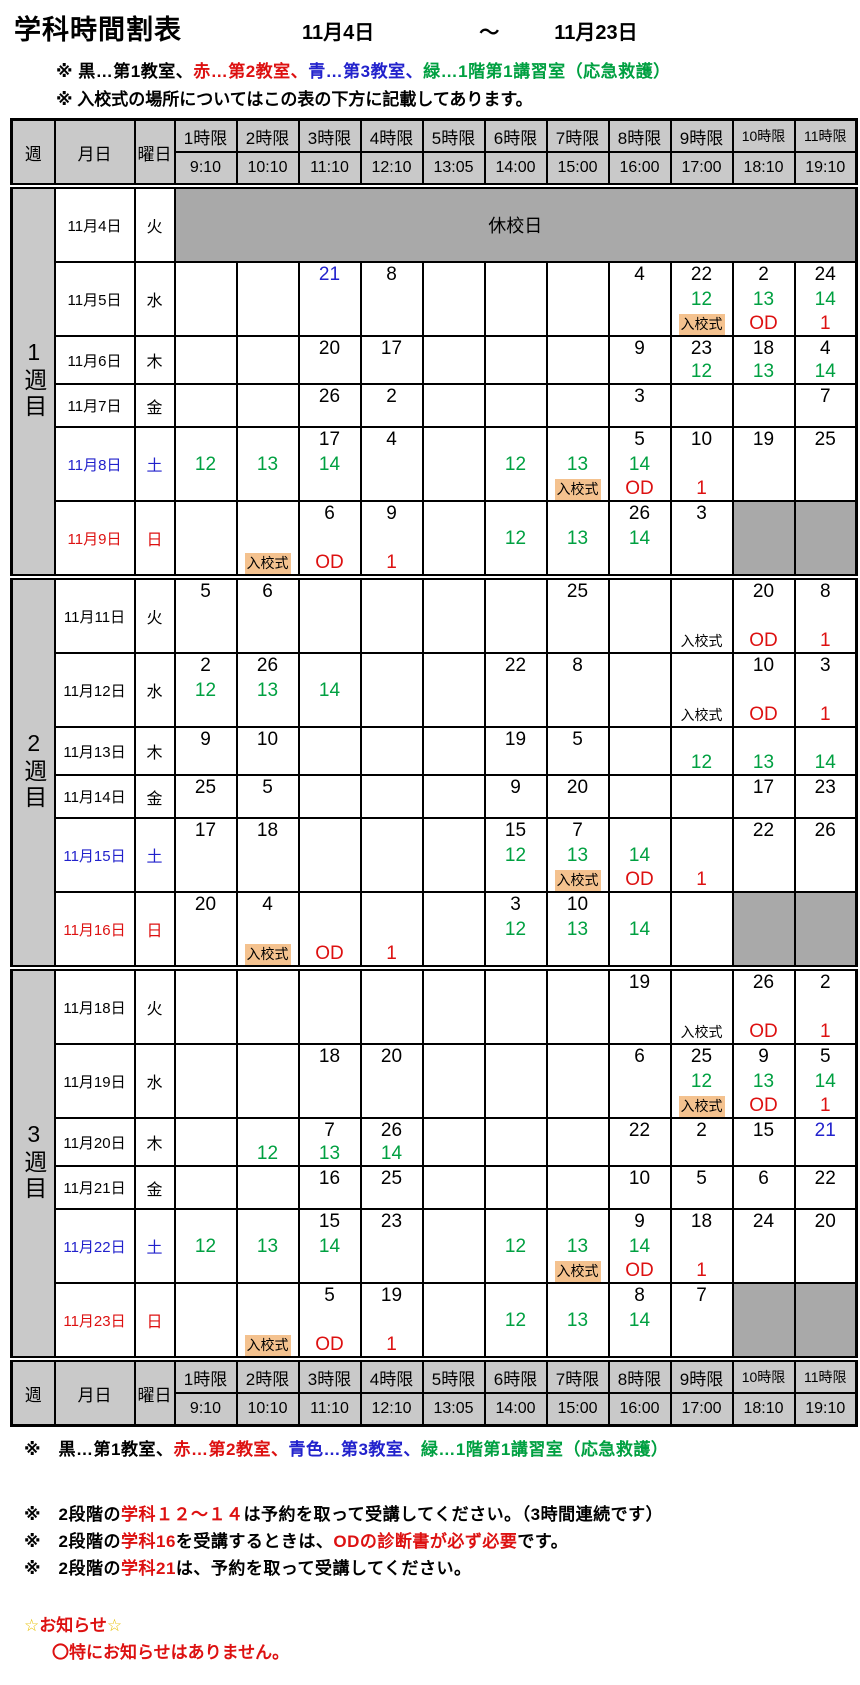  I want to click on cell-stack: 26, so click(330, 405).